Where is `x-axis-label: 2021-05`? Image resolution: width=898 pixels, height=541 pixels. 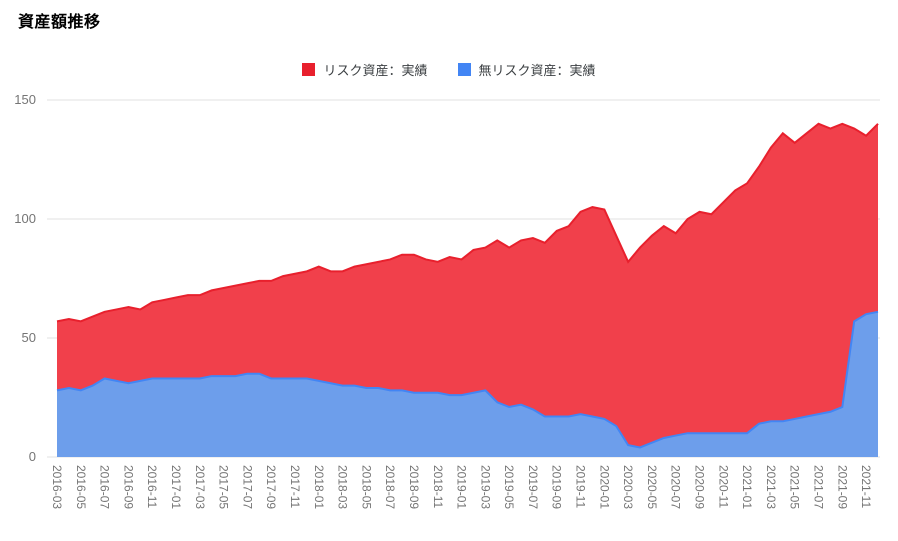 x-axis-label: 2021-05 is located at coordinates (795, 487).